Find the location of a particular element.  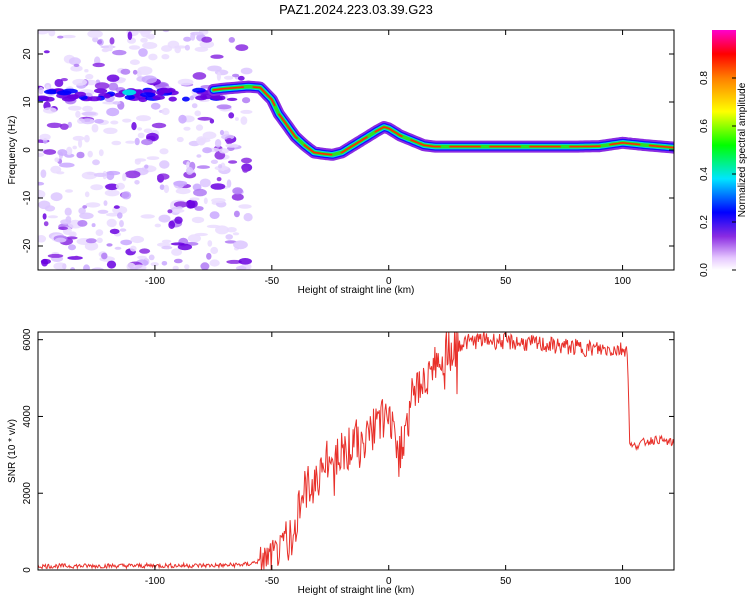

colorbar-ticks: 0.0 0.2 0.4 0.6 0.8 is located at coordinates (717, 174).